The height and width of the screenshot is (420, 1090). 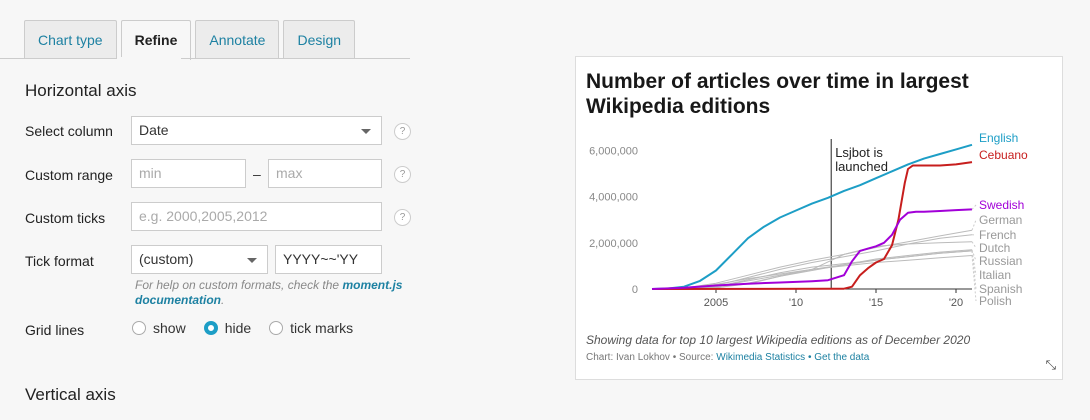 I want to click on select-column-dropdown: Date, so click(x=256, y=130).